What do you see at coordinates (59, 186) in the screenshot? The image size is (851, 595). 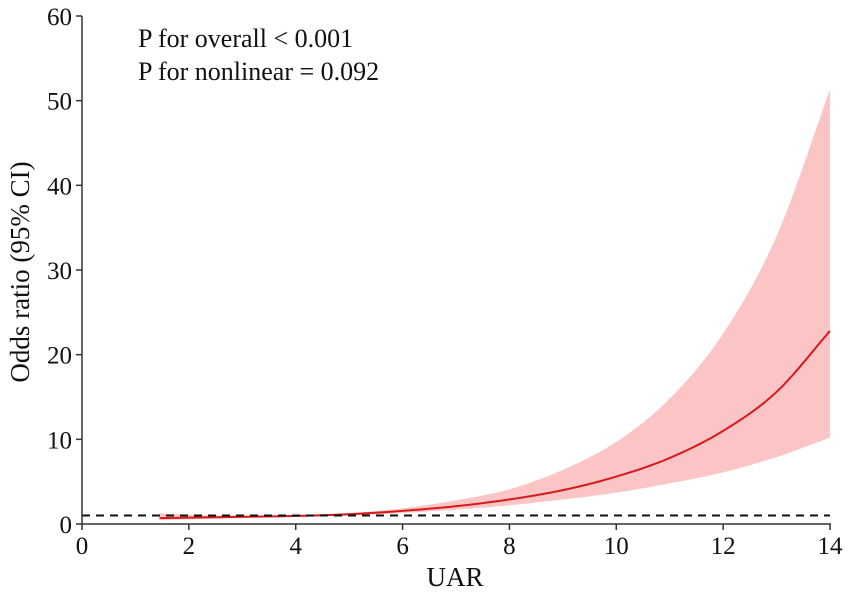 I see `y-tick-label-40: 40` at bounding box center [59, 186].